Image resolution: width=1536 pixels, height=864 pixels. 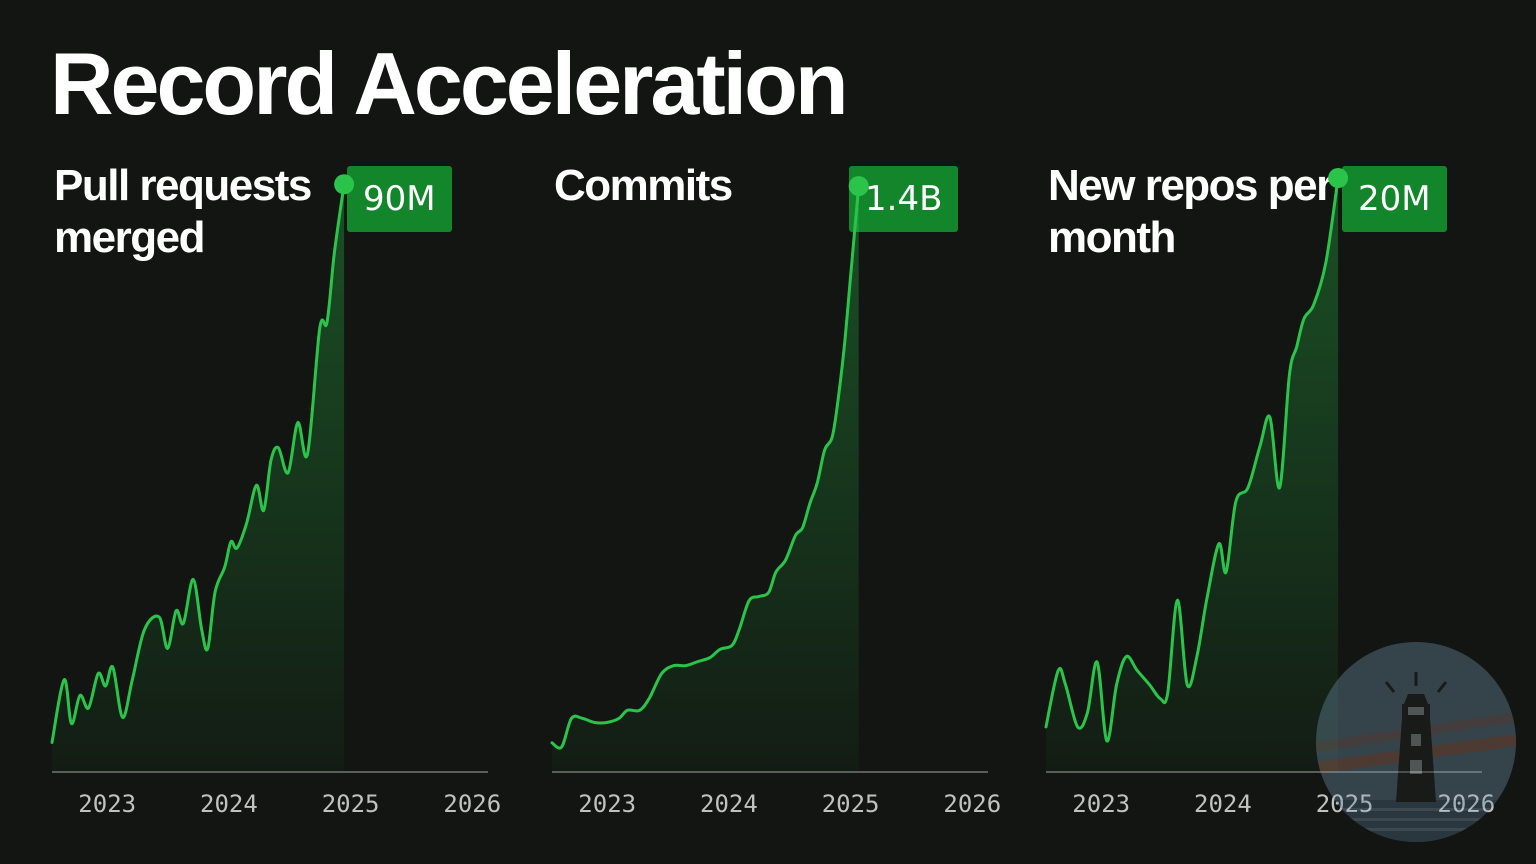 What do you see at coordinates (183, 211) in the screenshot?
I see `chart-title: Pull requests merged` at bounding box center [183, 211].